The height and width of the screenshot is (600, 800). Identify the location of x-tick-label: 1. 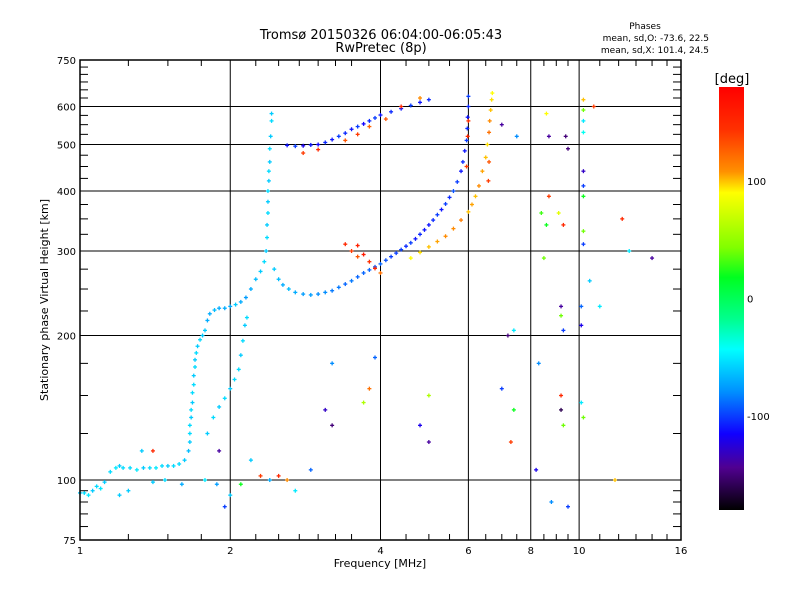
(80, 551).